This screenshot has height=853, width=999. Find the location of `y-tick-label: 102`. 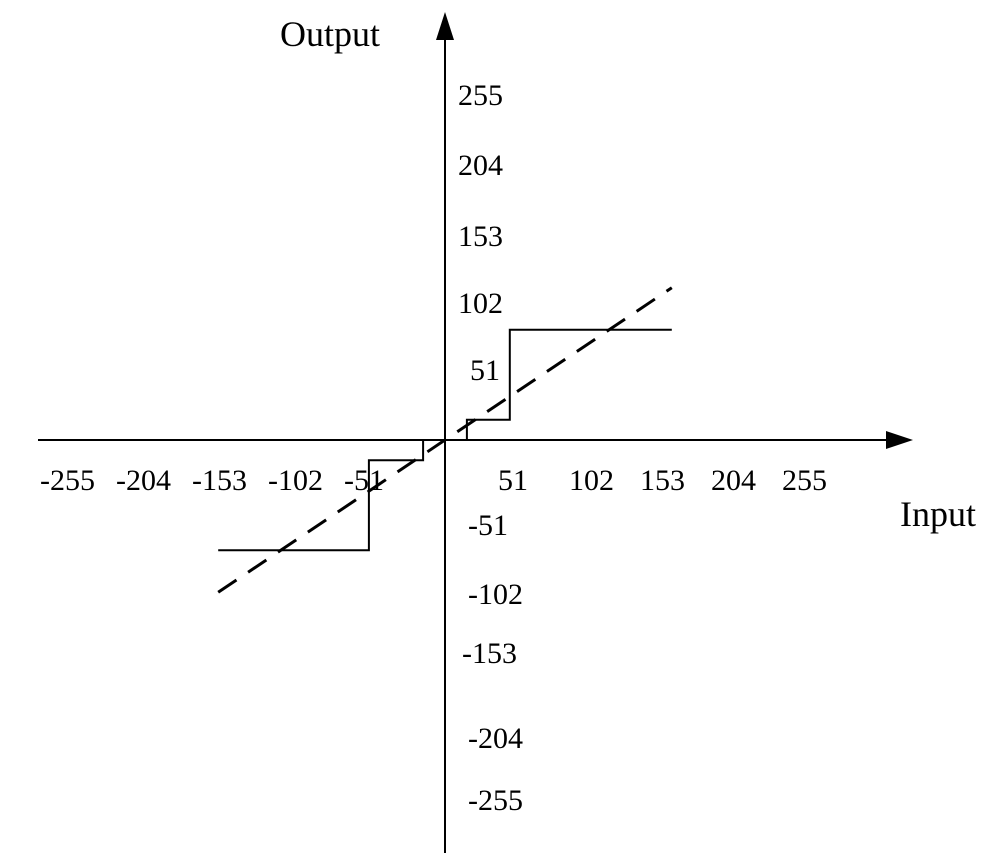

y-tick-label: 102 is located at coordinates (480, 303).